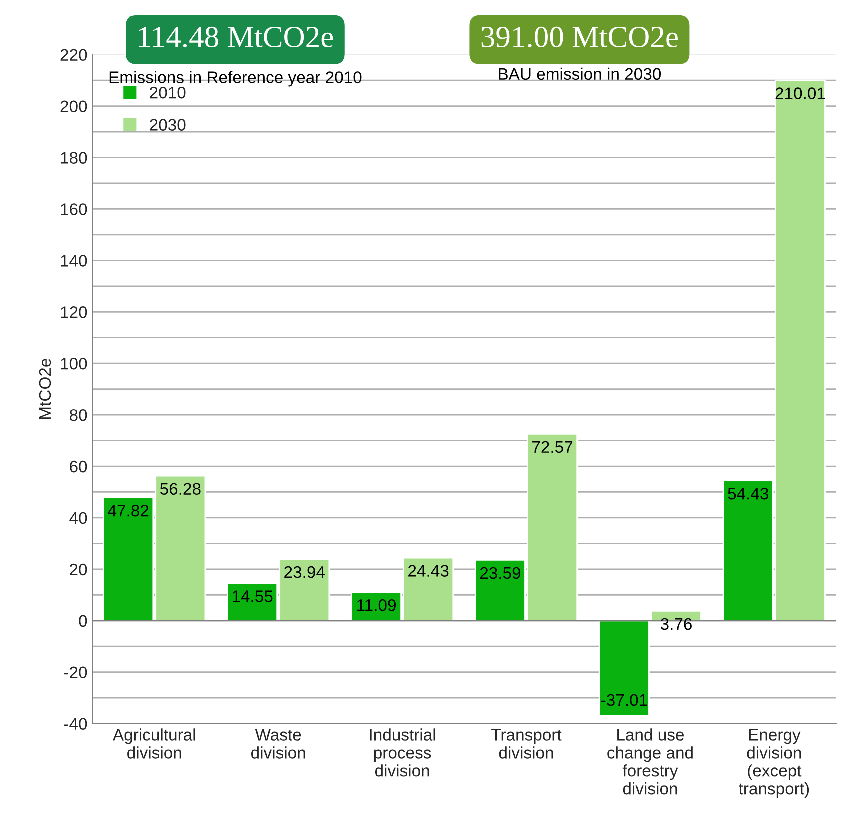 The height and width of the screenshot is (831, 850). What do you see at coordinates (650, 761) in the screenshot?
I see `x-tick-label: Land use change and forestry division` at bounding box center [650, 761].